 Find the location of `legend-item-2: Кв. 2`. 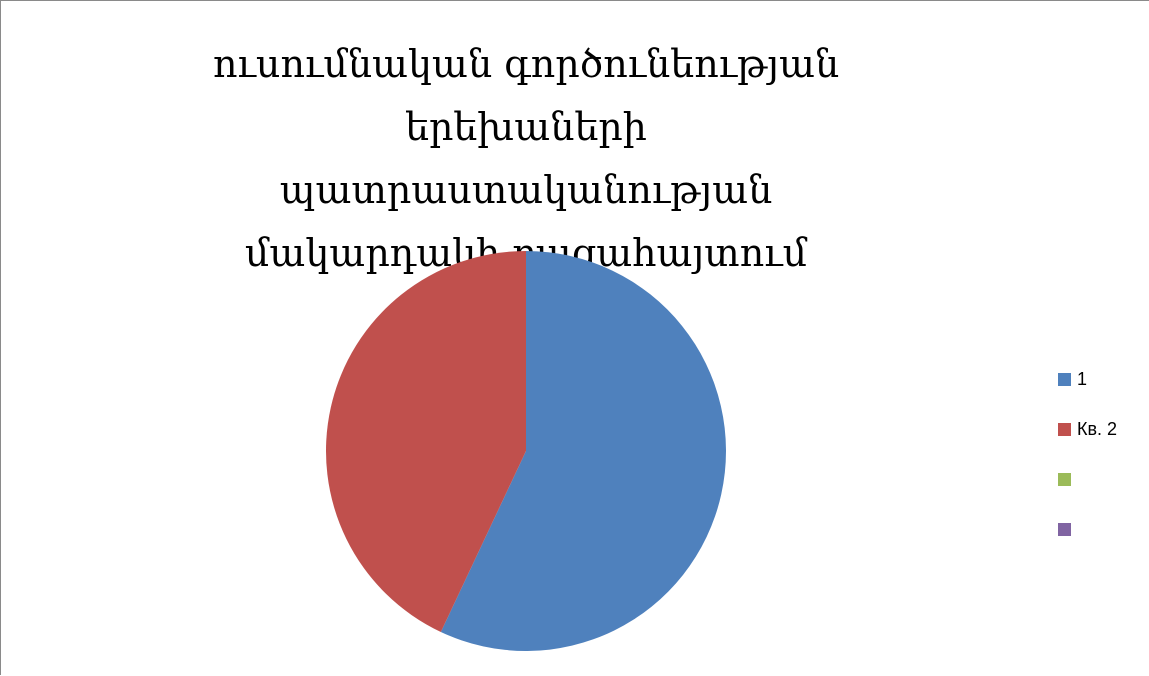

legend-item-2: Кв. 2 is located at coordinates (1087, 429).